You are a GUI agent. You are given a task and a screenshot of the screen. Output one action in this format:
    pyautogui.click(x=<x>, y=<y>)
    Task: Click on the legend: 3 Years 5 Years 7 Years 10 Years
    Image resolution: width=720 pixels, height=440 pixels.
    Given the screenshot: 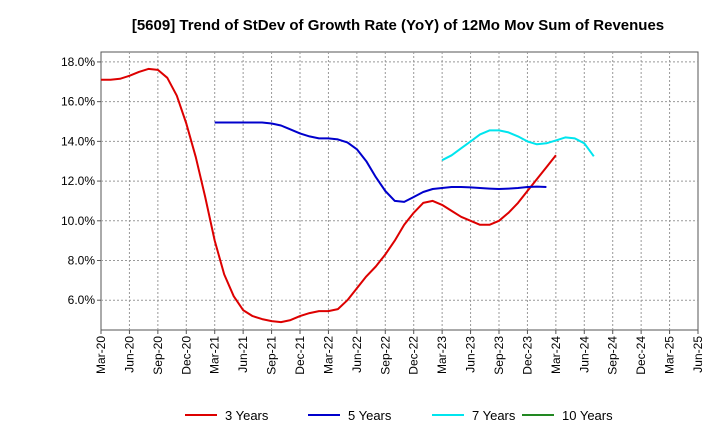 What is the action you would take?
    pyautogui.click(x=399, y=415)
    